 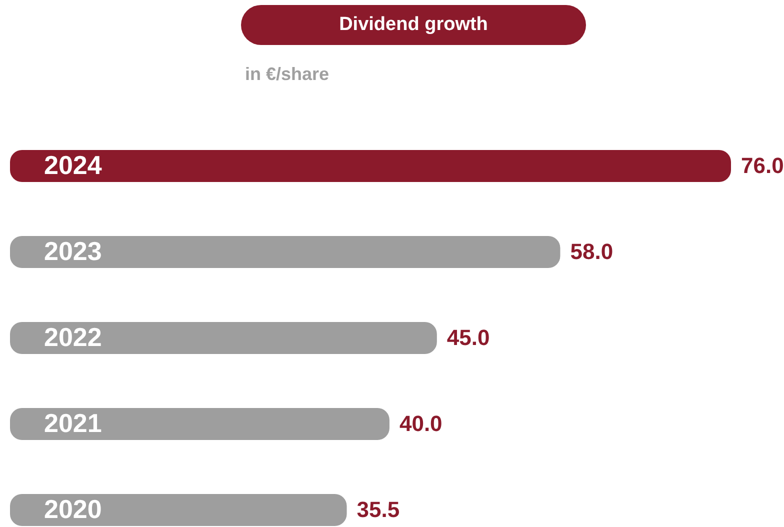 What do you see at coordinates (413, 25) in the screenshot?
I see `chart-title: Dividend growth` at bounding box center [413, 25].